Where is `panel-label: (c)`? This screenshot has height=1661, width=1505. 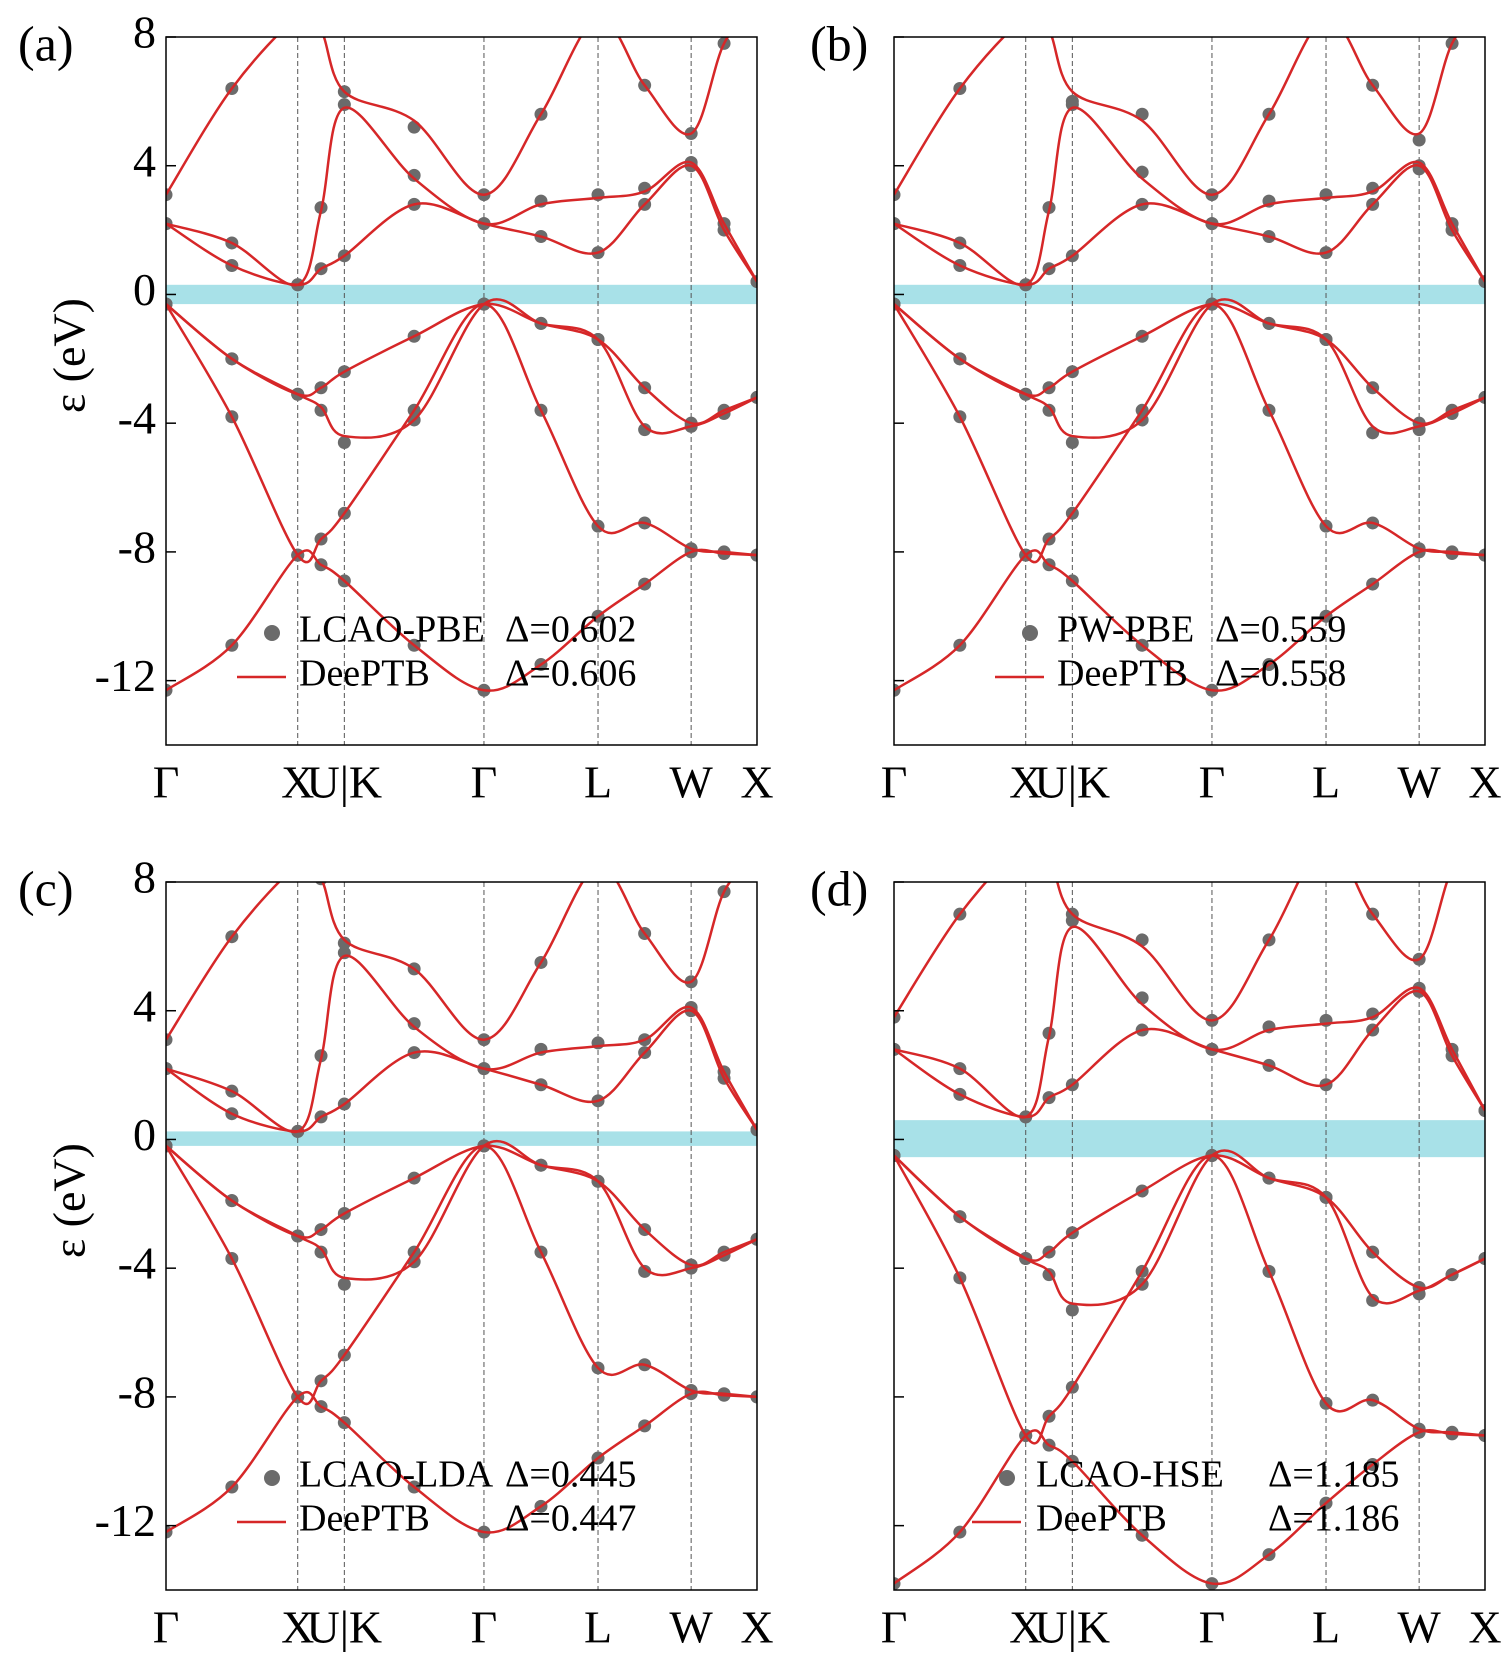
panel-label: (c) is located at coordinates (46, 888).